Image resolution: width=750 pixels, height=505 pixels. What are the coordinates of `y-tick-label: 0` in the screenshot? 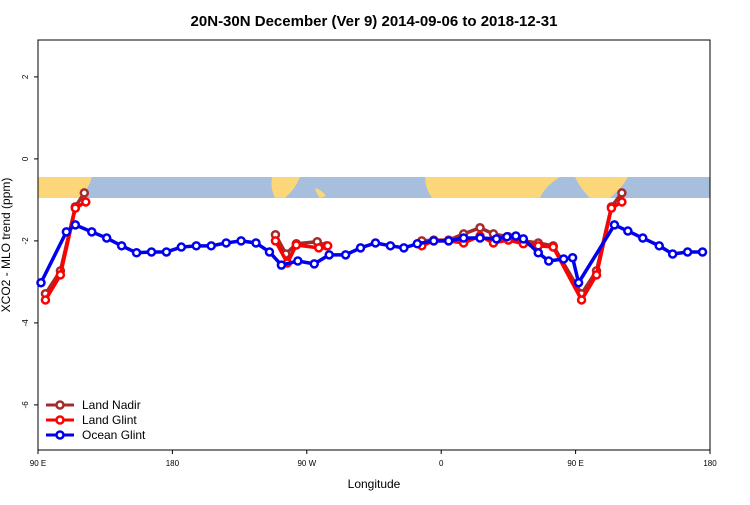 It's located at (25, 158).